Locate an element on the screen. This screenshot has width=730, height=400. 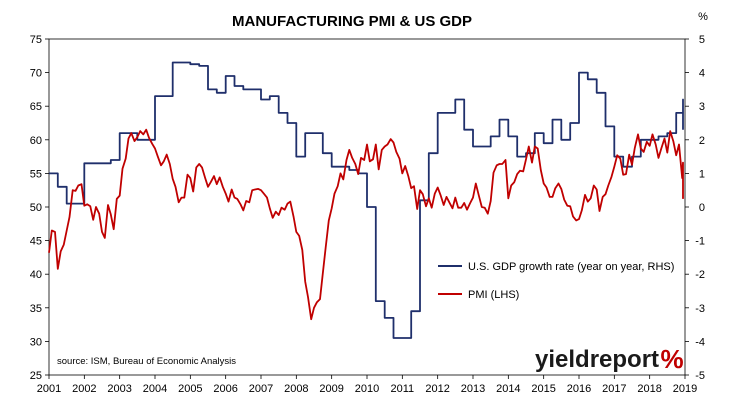
right-tick-label: 2 is located at coordinates (702, 141).